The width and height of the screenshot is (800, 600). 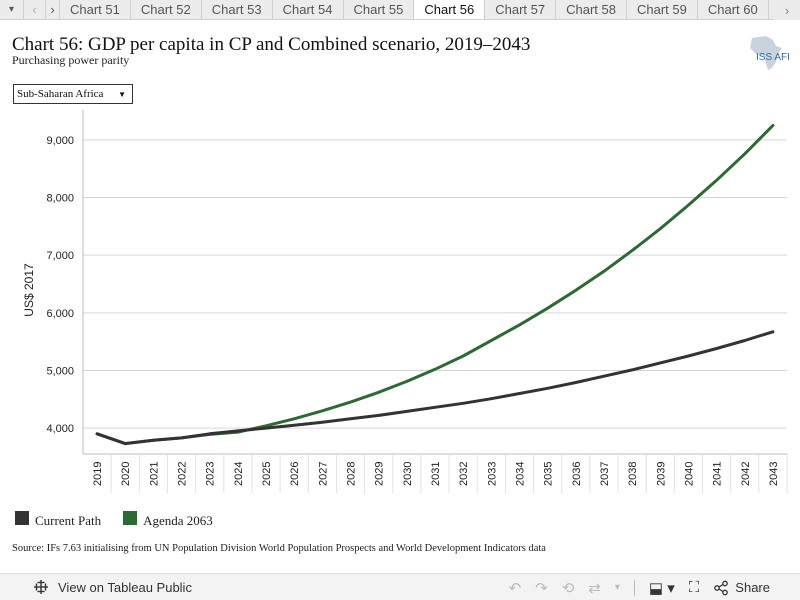 I want to click on x-tick-label: 2024, so click(x=239, y=474).